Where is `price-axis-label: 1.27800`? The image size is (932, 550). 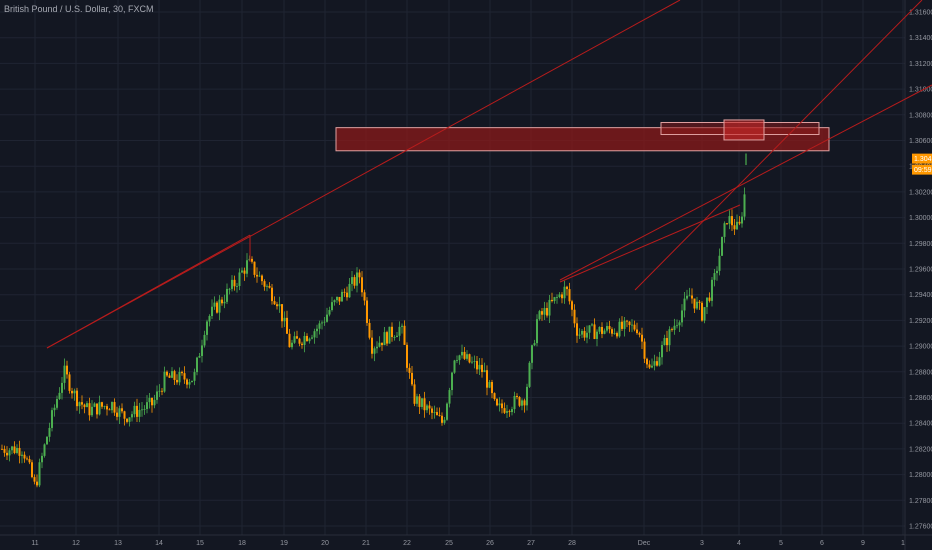
price-axis-label: 1.27800 is located at coordinates (920, 501).